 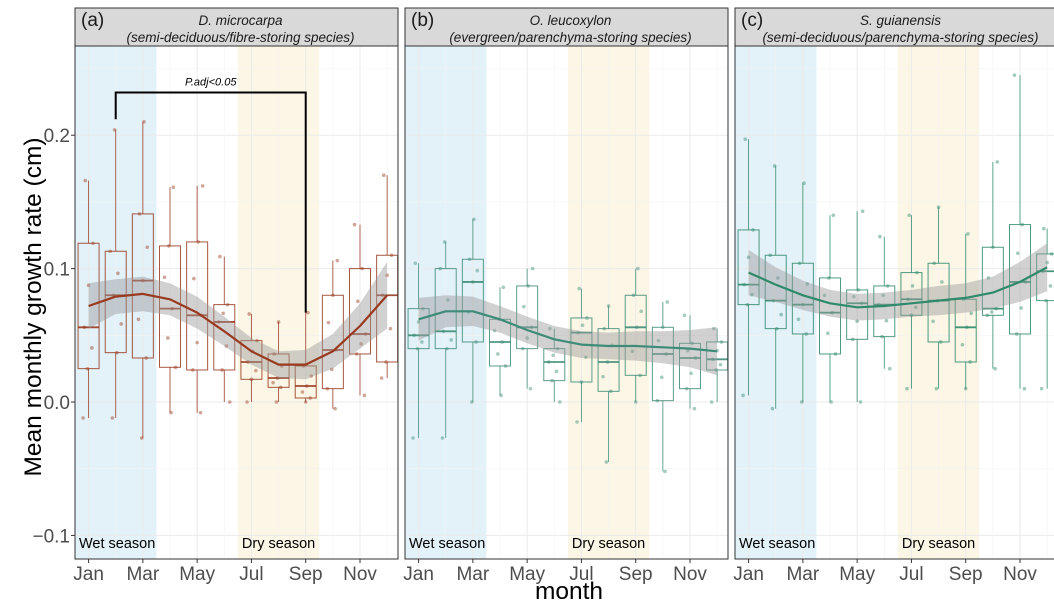 What do you see at coordinates (900, 20) in the screenshot?
I see `panel-title-species: S. guianensis` at bounding box center [900, 20].